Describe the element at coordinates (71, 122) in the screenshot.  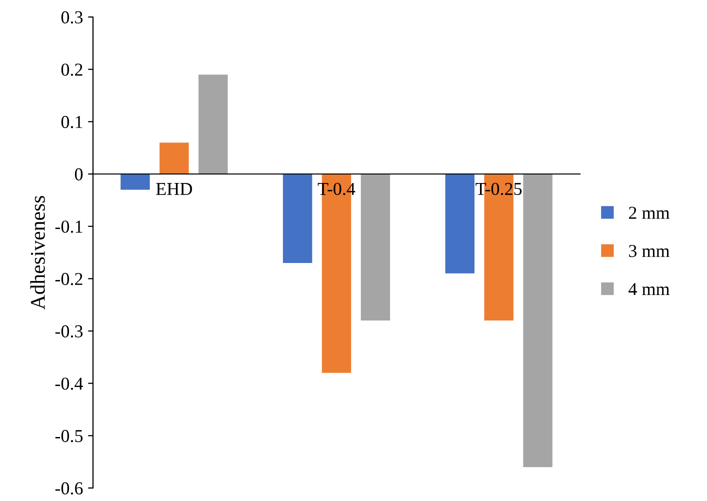
I see `y-tick-label: 0.1` at that location.